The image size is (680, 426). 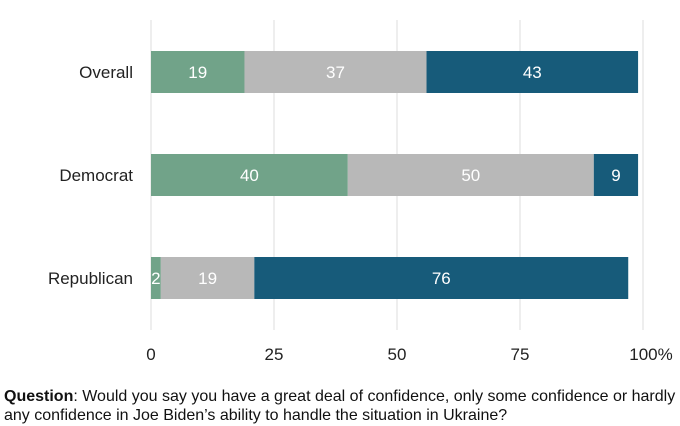 What do you see at coordinates (409, 354) in the screenshot?
I see `x-axis-ticks: 0 25 50 75 100%` at bounding box center [409, 354].